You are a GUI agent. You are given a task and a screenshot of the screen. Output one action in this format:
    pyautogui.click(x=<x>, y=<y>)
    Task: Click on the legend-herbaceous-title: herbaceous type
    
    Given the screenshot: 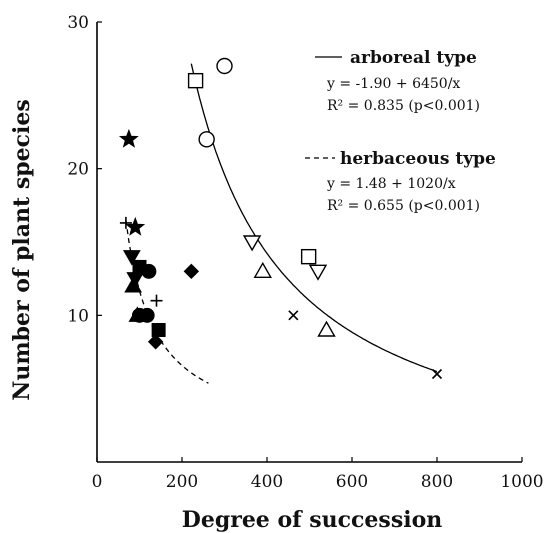 What is the action you would take?
    pyautogui.click(x=418, y=159)
    